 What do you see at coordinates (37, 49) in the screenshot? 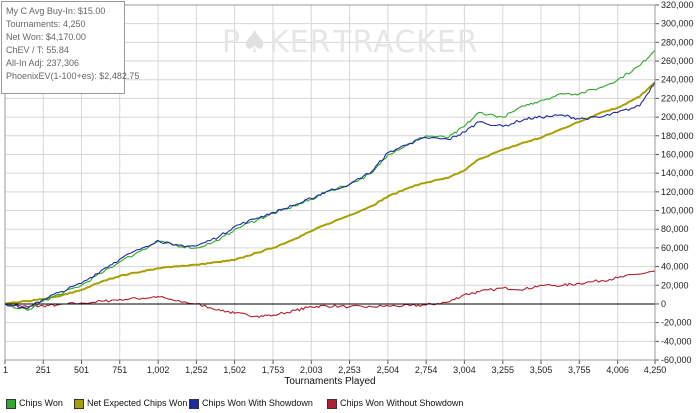
I see `stat-chev-t: ChEV / T: 55.84` at bounding box center [37, 49].